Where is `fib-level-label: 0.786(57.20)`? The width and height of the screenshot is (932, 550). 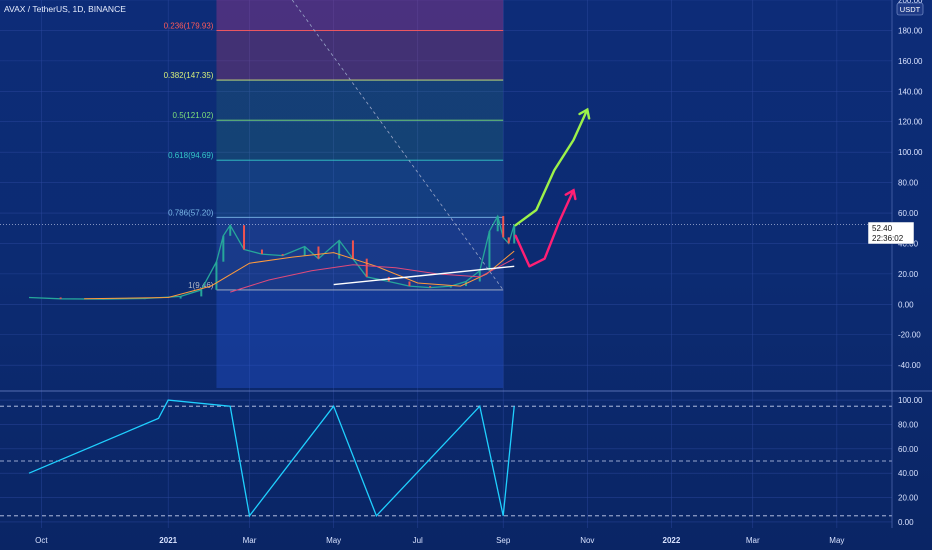 fib-level-label: 0.786(57.20) is located at coordinates (191, 212).